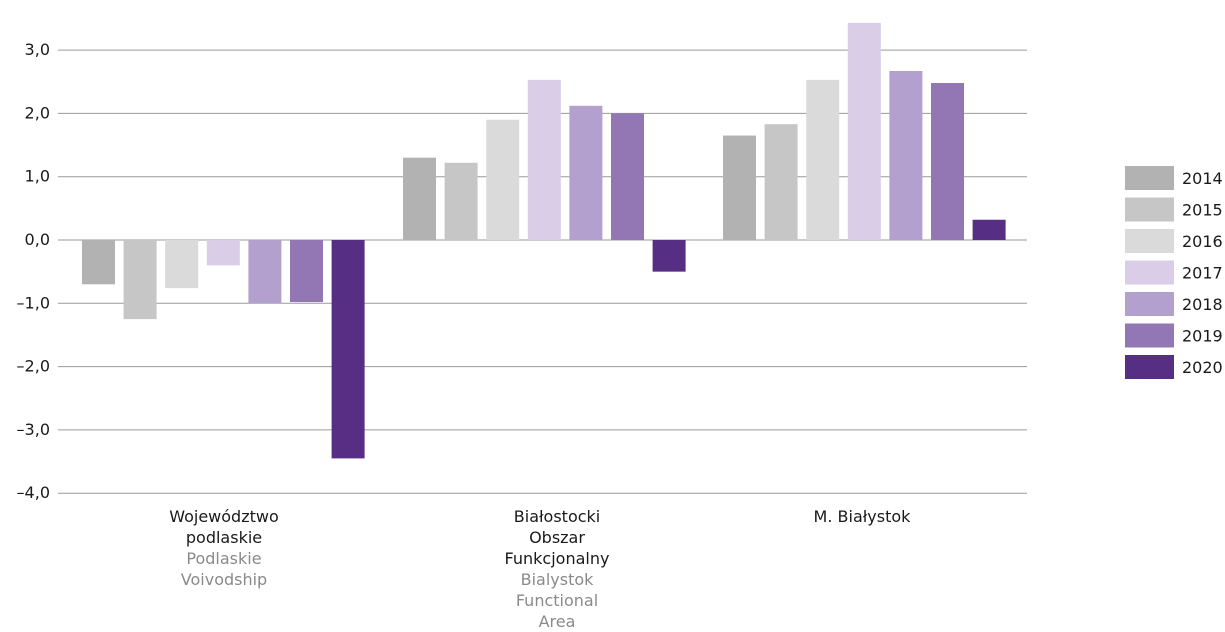 Image resolution: width=1225 pixels, height=632 pixels. Describe the element at coordinates (1202, 241) in the screenshot. I see `legend-label-2016: 2016` at that location.